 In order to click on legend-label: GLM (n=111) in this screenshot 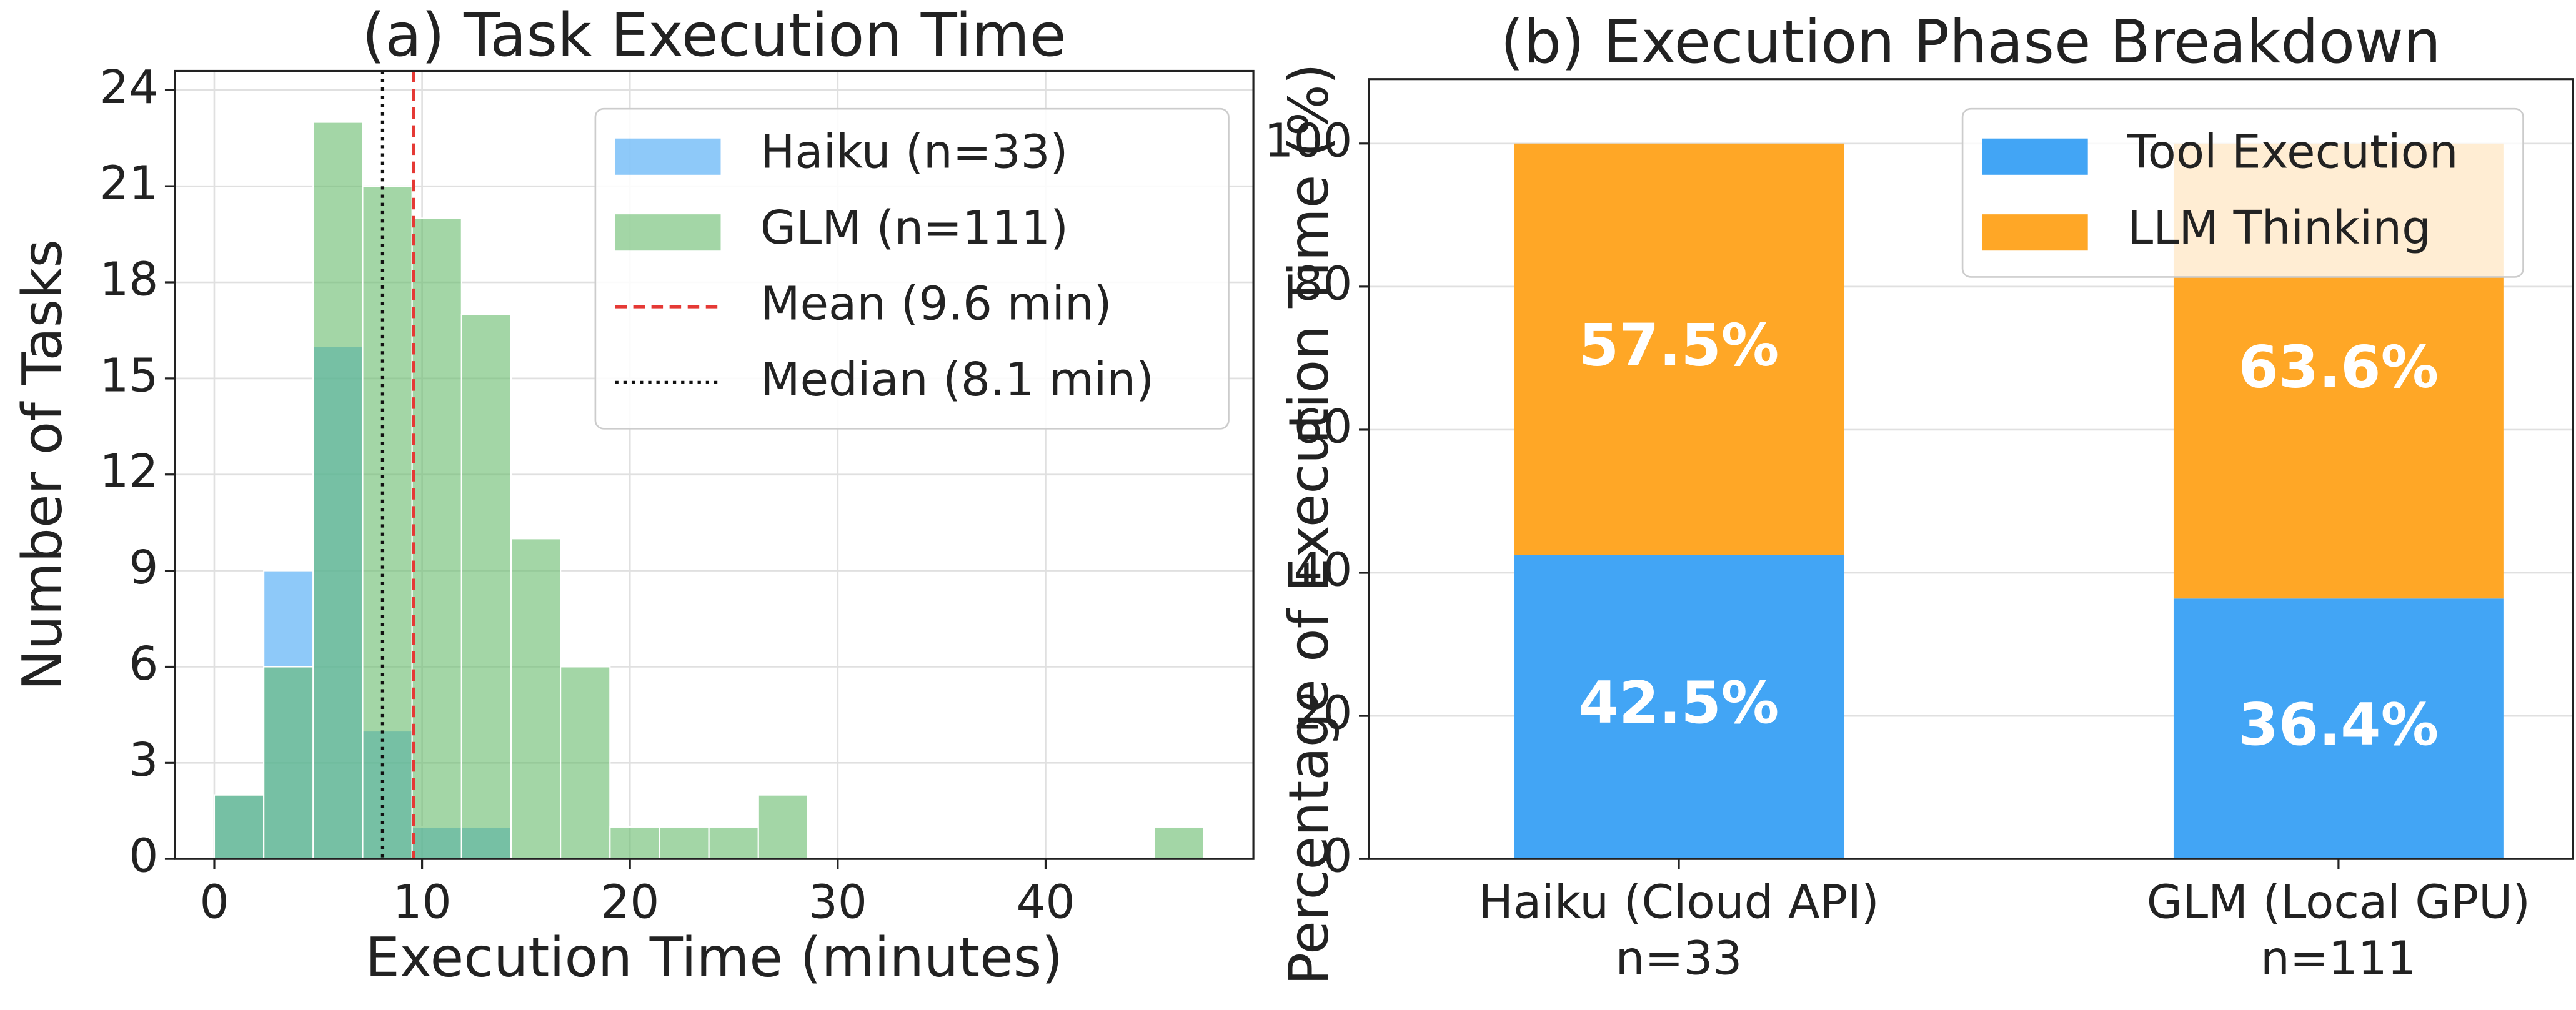, I will do `click(914, 228)`.